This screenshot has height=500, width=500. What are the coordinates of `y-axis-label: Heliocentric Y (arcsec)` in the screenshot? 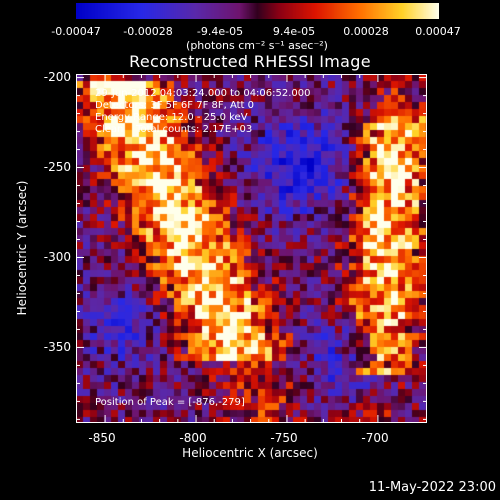 It's located at (22, 248).